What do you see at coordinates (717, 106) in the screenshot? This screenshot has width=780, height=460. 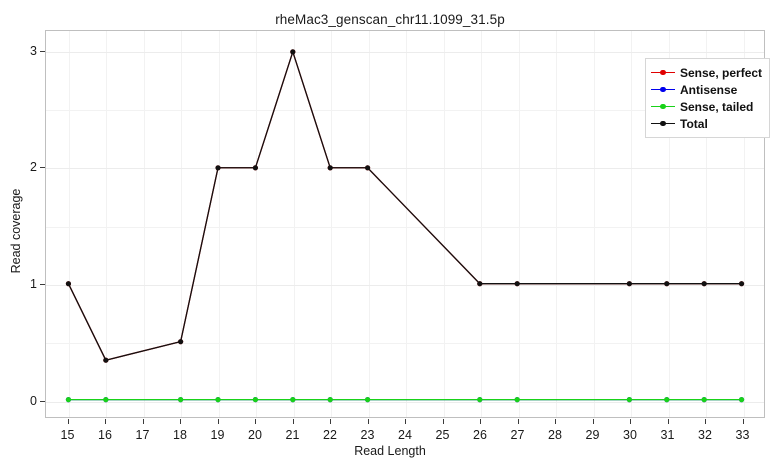 I see `legend-label: Sense, tailed` at bounding box center [717, 106].